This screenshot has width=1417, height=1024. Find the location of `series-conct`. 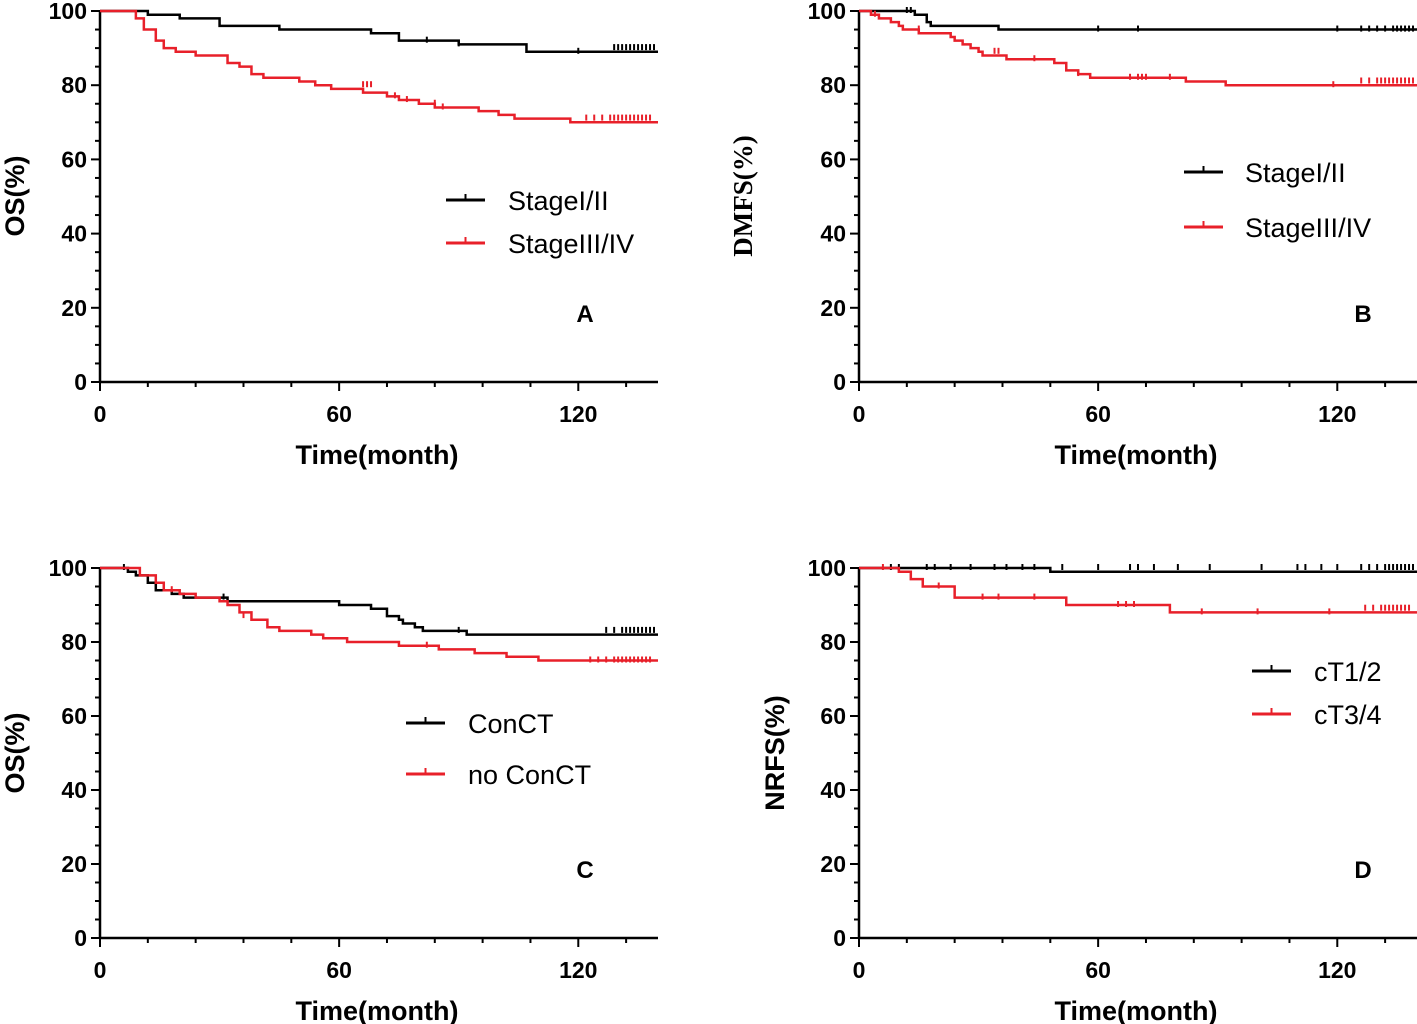

series-conct is located at coordinates (379, 600).